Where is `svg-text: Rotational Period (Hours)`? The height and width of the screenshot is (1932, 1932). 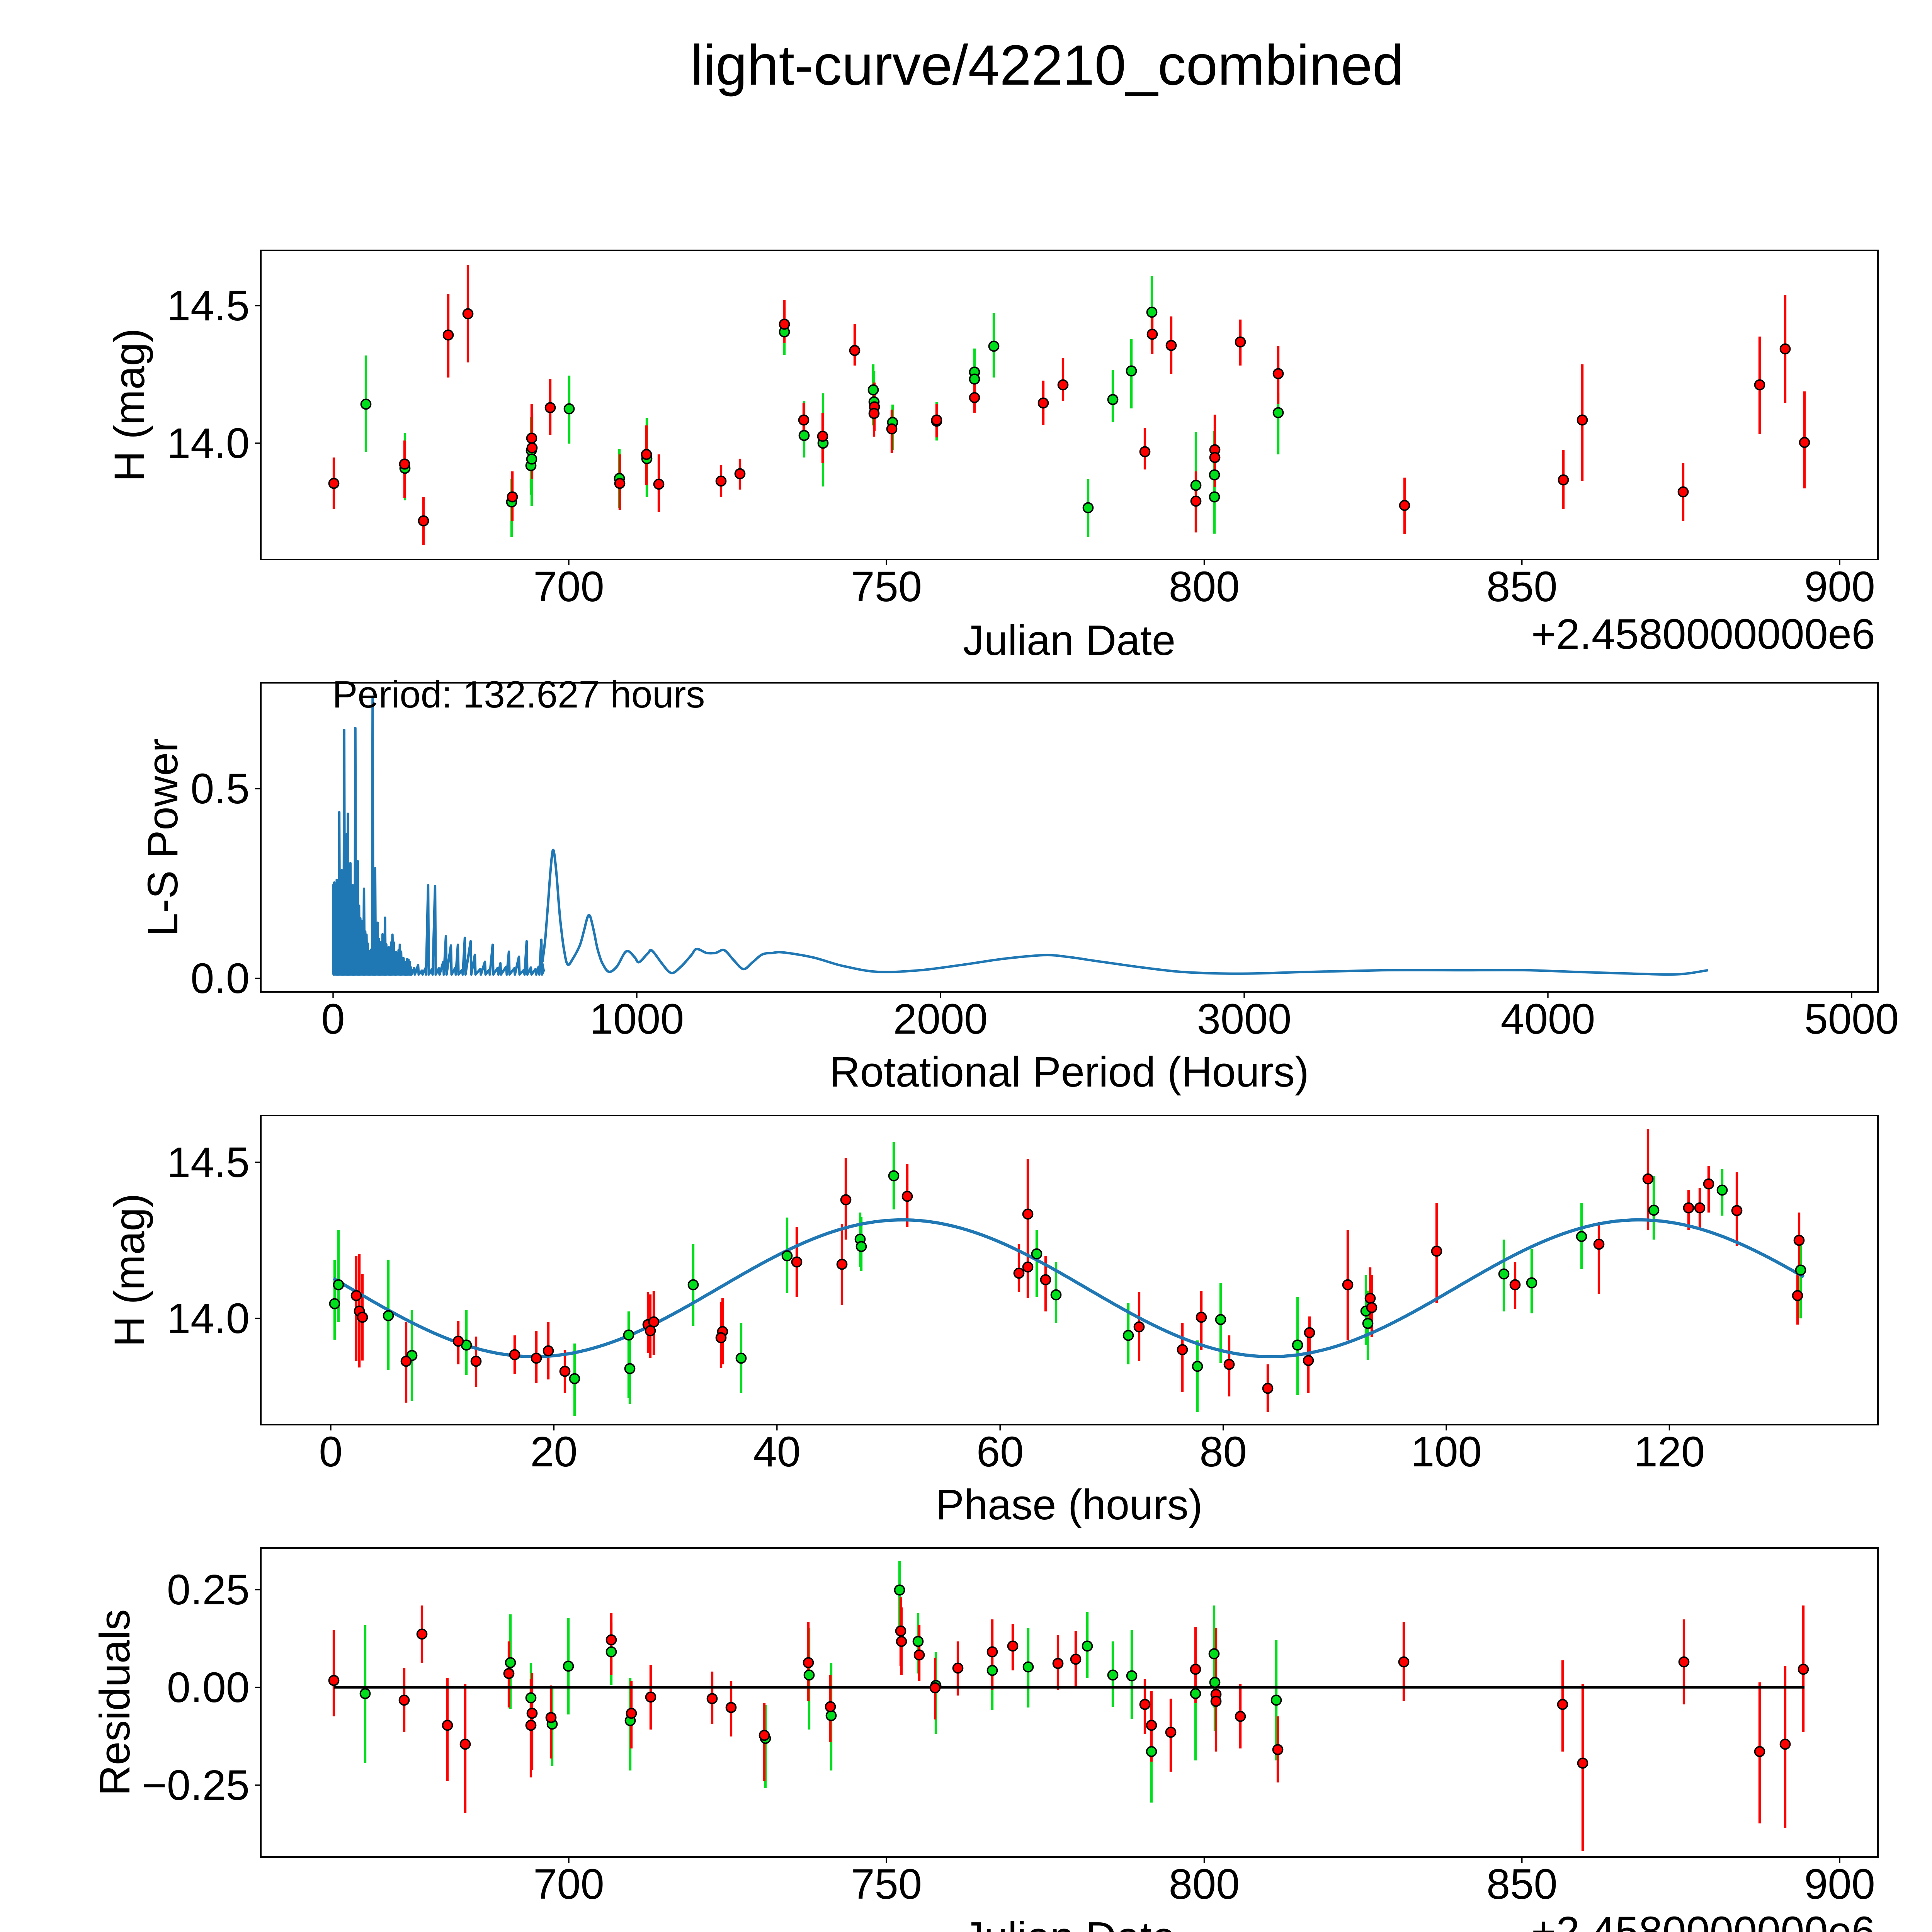
svg-text: Rotational Period (Hours) is located at coordinates (1069, 1072).